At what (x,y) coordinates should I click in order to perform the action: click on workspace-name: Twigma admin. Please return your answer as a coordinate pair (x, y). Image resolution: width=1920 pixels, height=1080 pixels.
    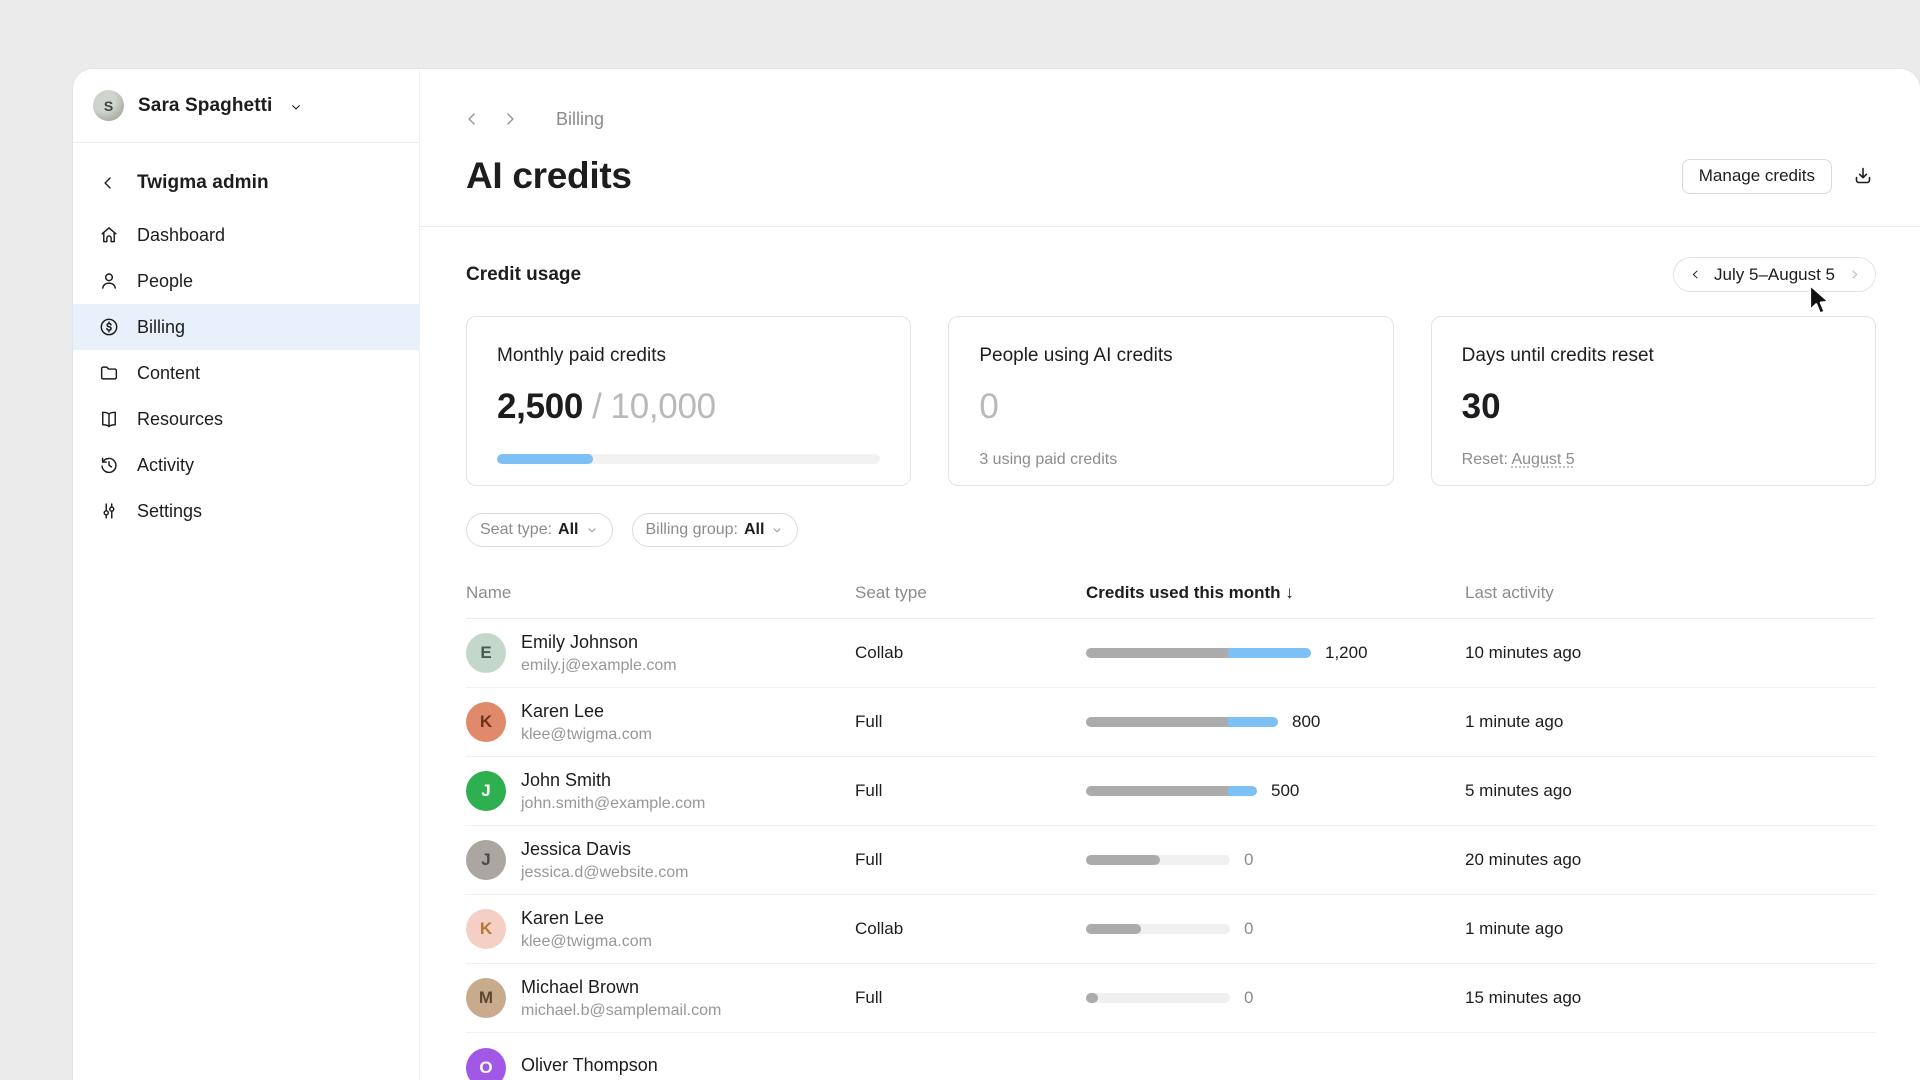
    Looking at the image, I should click on (203, 182).